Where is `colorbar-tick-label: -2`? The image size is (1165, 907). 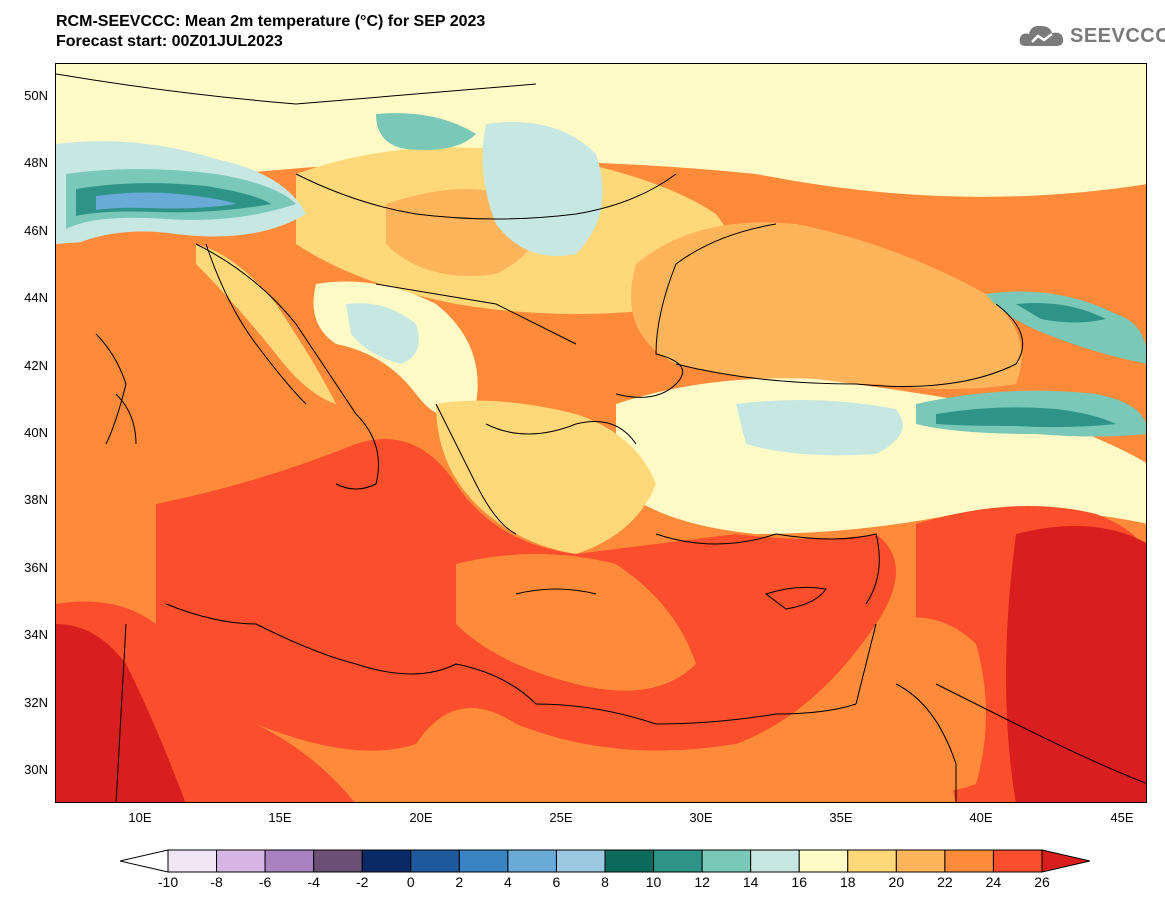
colorbar-tick-label: -2 is located at coordinates (362, 882).